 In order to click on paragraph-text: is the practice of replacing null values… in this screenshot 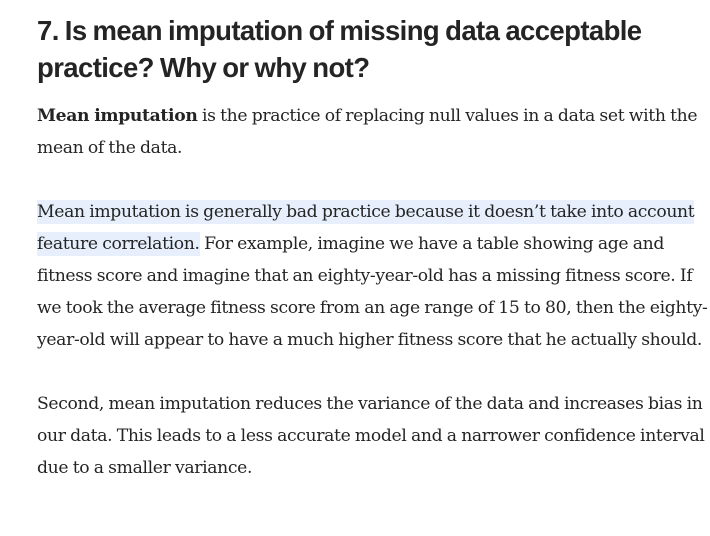, I will do `click(367, 132)`.